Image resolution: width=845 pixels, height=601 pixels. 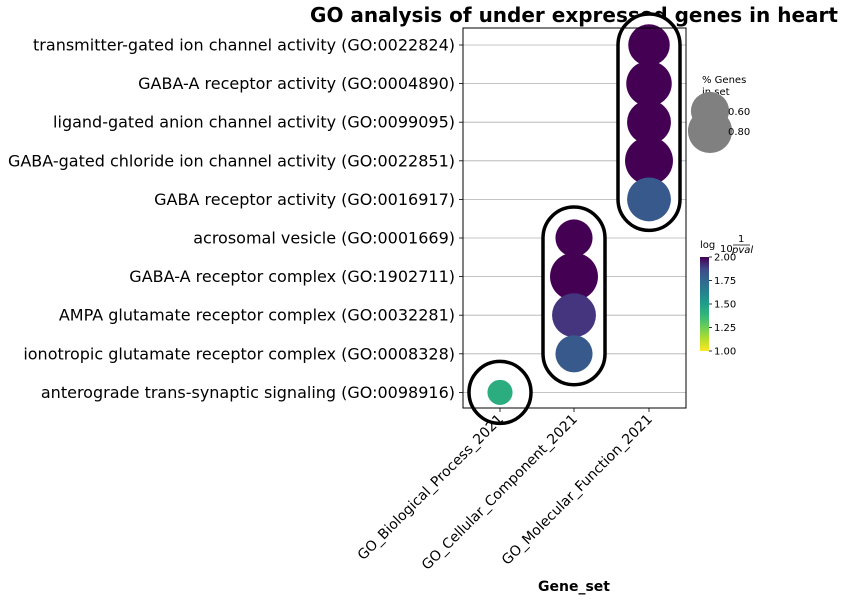 I want to click on y-tick-label: acrosomal vesicle (GO:0001669), so click(x=324, y=238).